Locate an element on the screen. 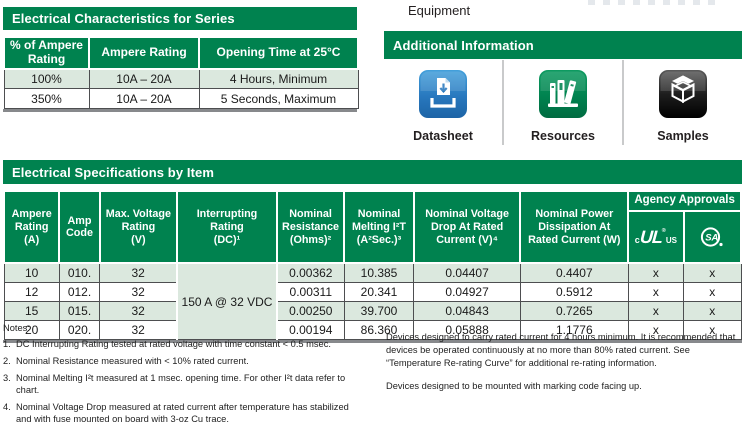 The width and height of the screenshot is (742, 434). csa-mark-cell: SA is located at coordinates (712, 237).